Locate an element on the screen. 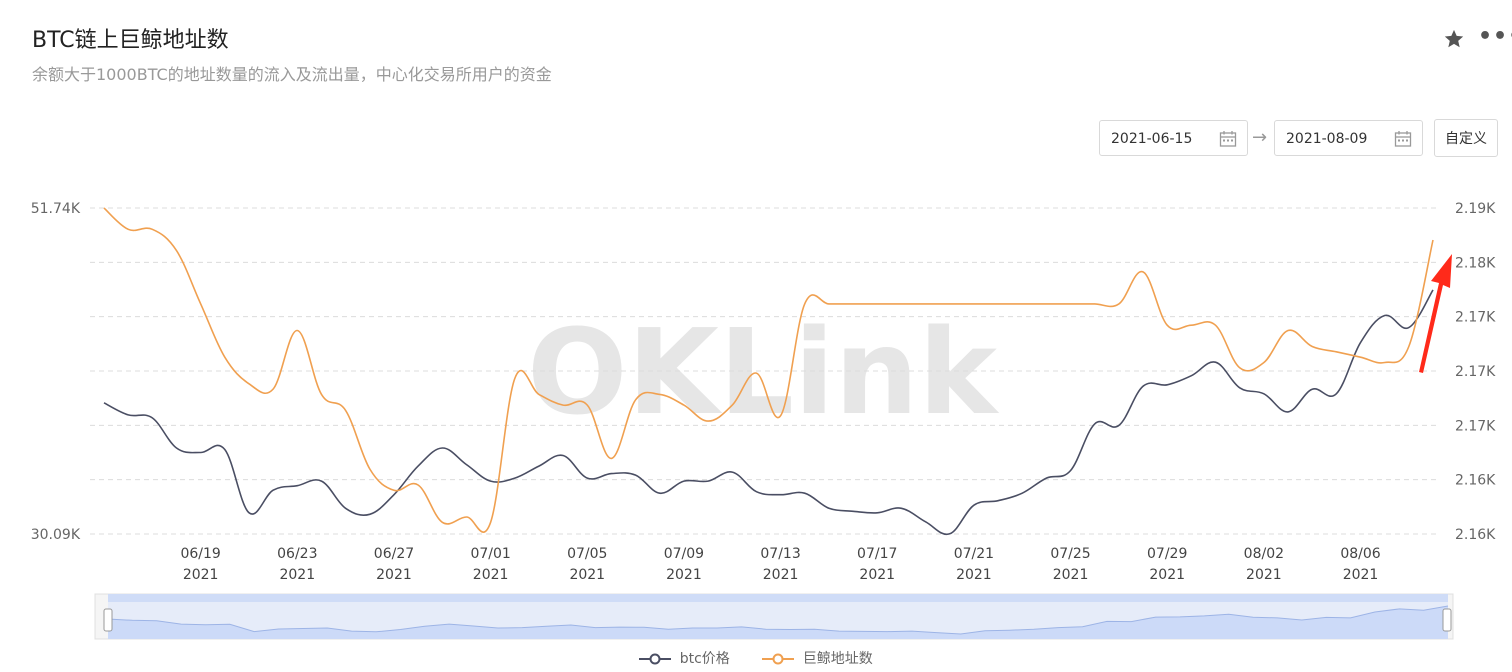 This screenshot has width=1512, height=672. x-axis-tick-date: 07/25 is located at coordinates (1070, 554).